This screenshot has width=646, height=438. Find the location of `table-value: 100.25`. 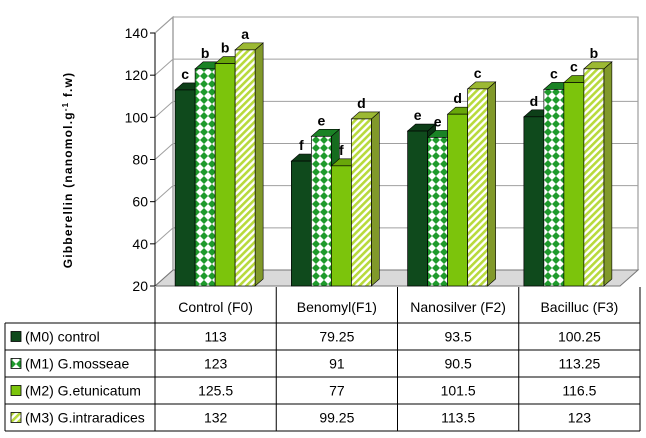

table-value: 100.25 is located at coordinates (579, 337).